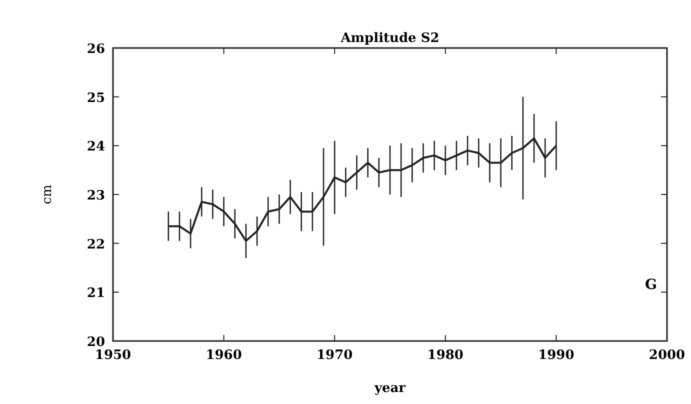 The height and width of the screenshot is (404, 691). Describe the element at coordinates (224, 355) in the screenshot. I see `x-tick-label: 1960` at that location.